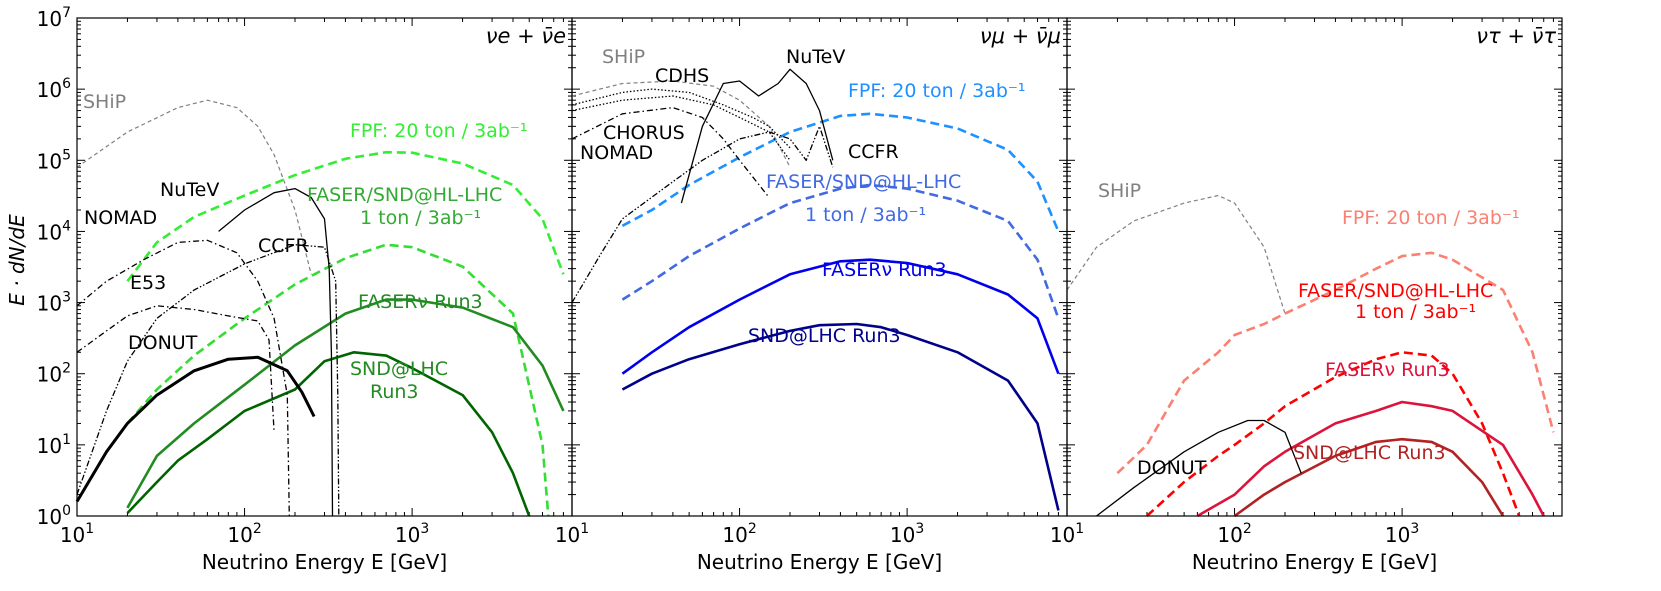  I want to click on y-tick-label: 10¹, so click(54, 445).